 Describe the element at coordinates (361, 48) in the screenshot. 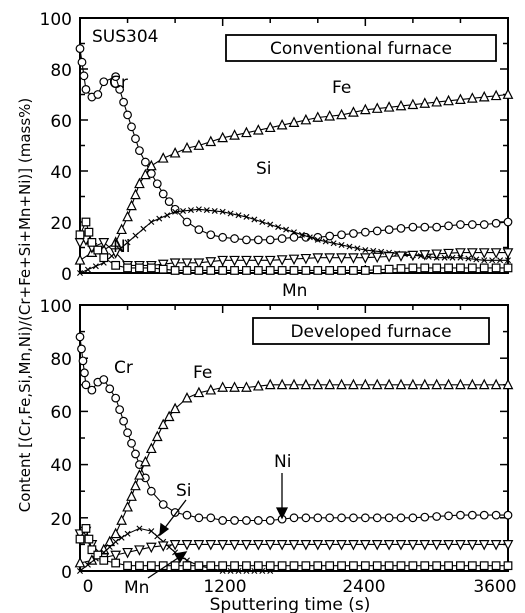

I see `panel-title-box-conventional` at that location.